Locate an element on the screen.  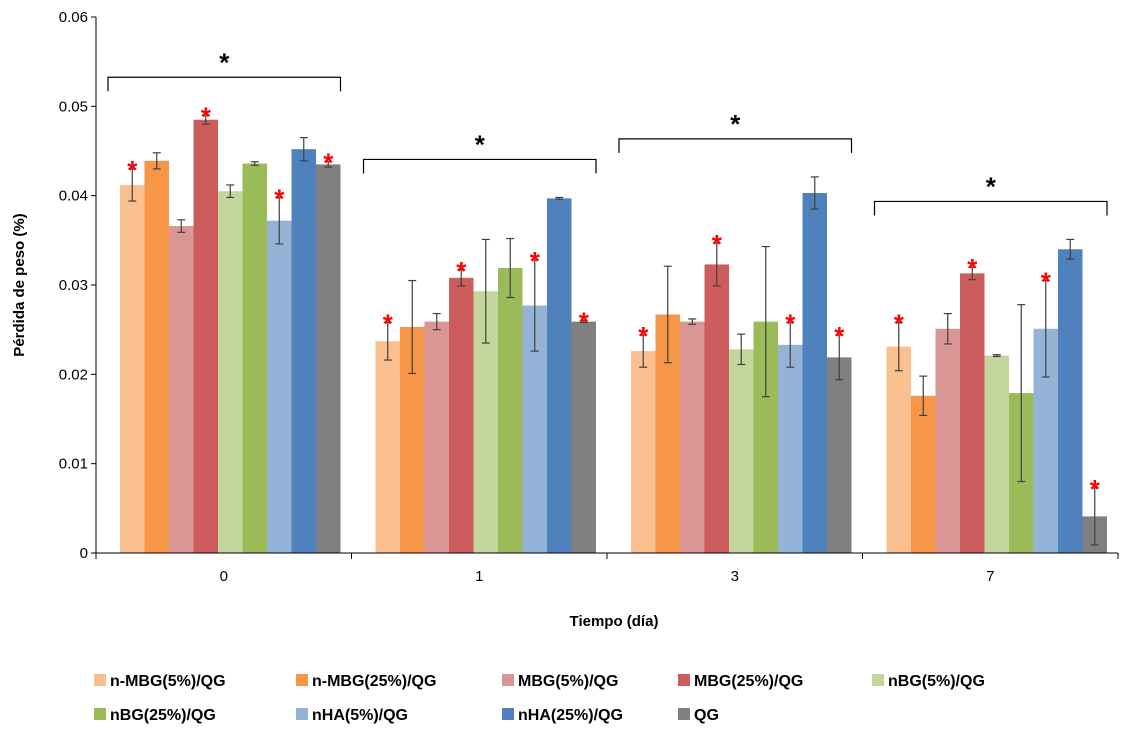
y-axis: 0 0.01 0.02 0.03 0.04 0.05 0.06 is located at coordinates (78, 285).